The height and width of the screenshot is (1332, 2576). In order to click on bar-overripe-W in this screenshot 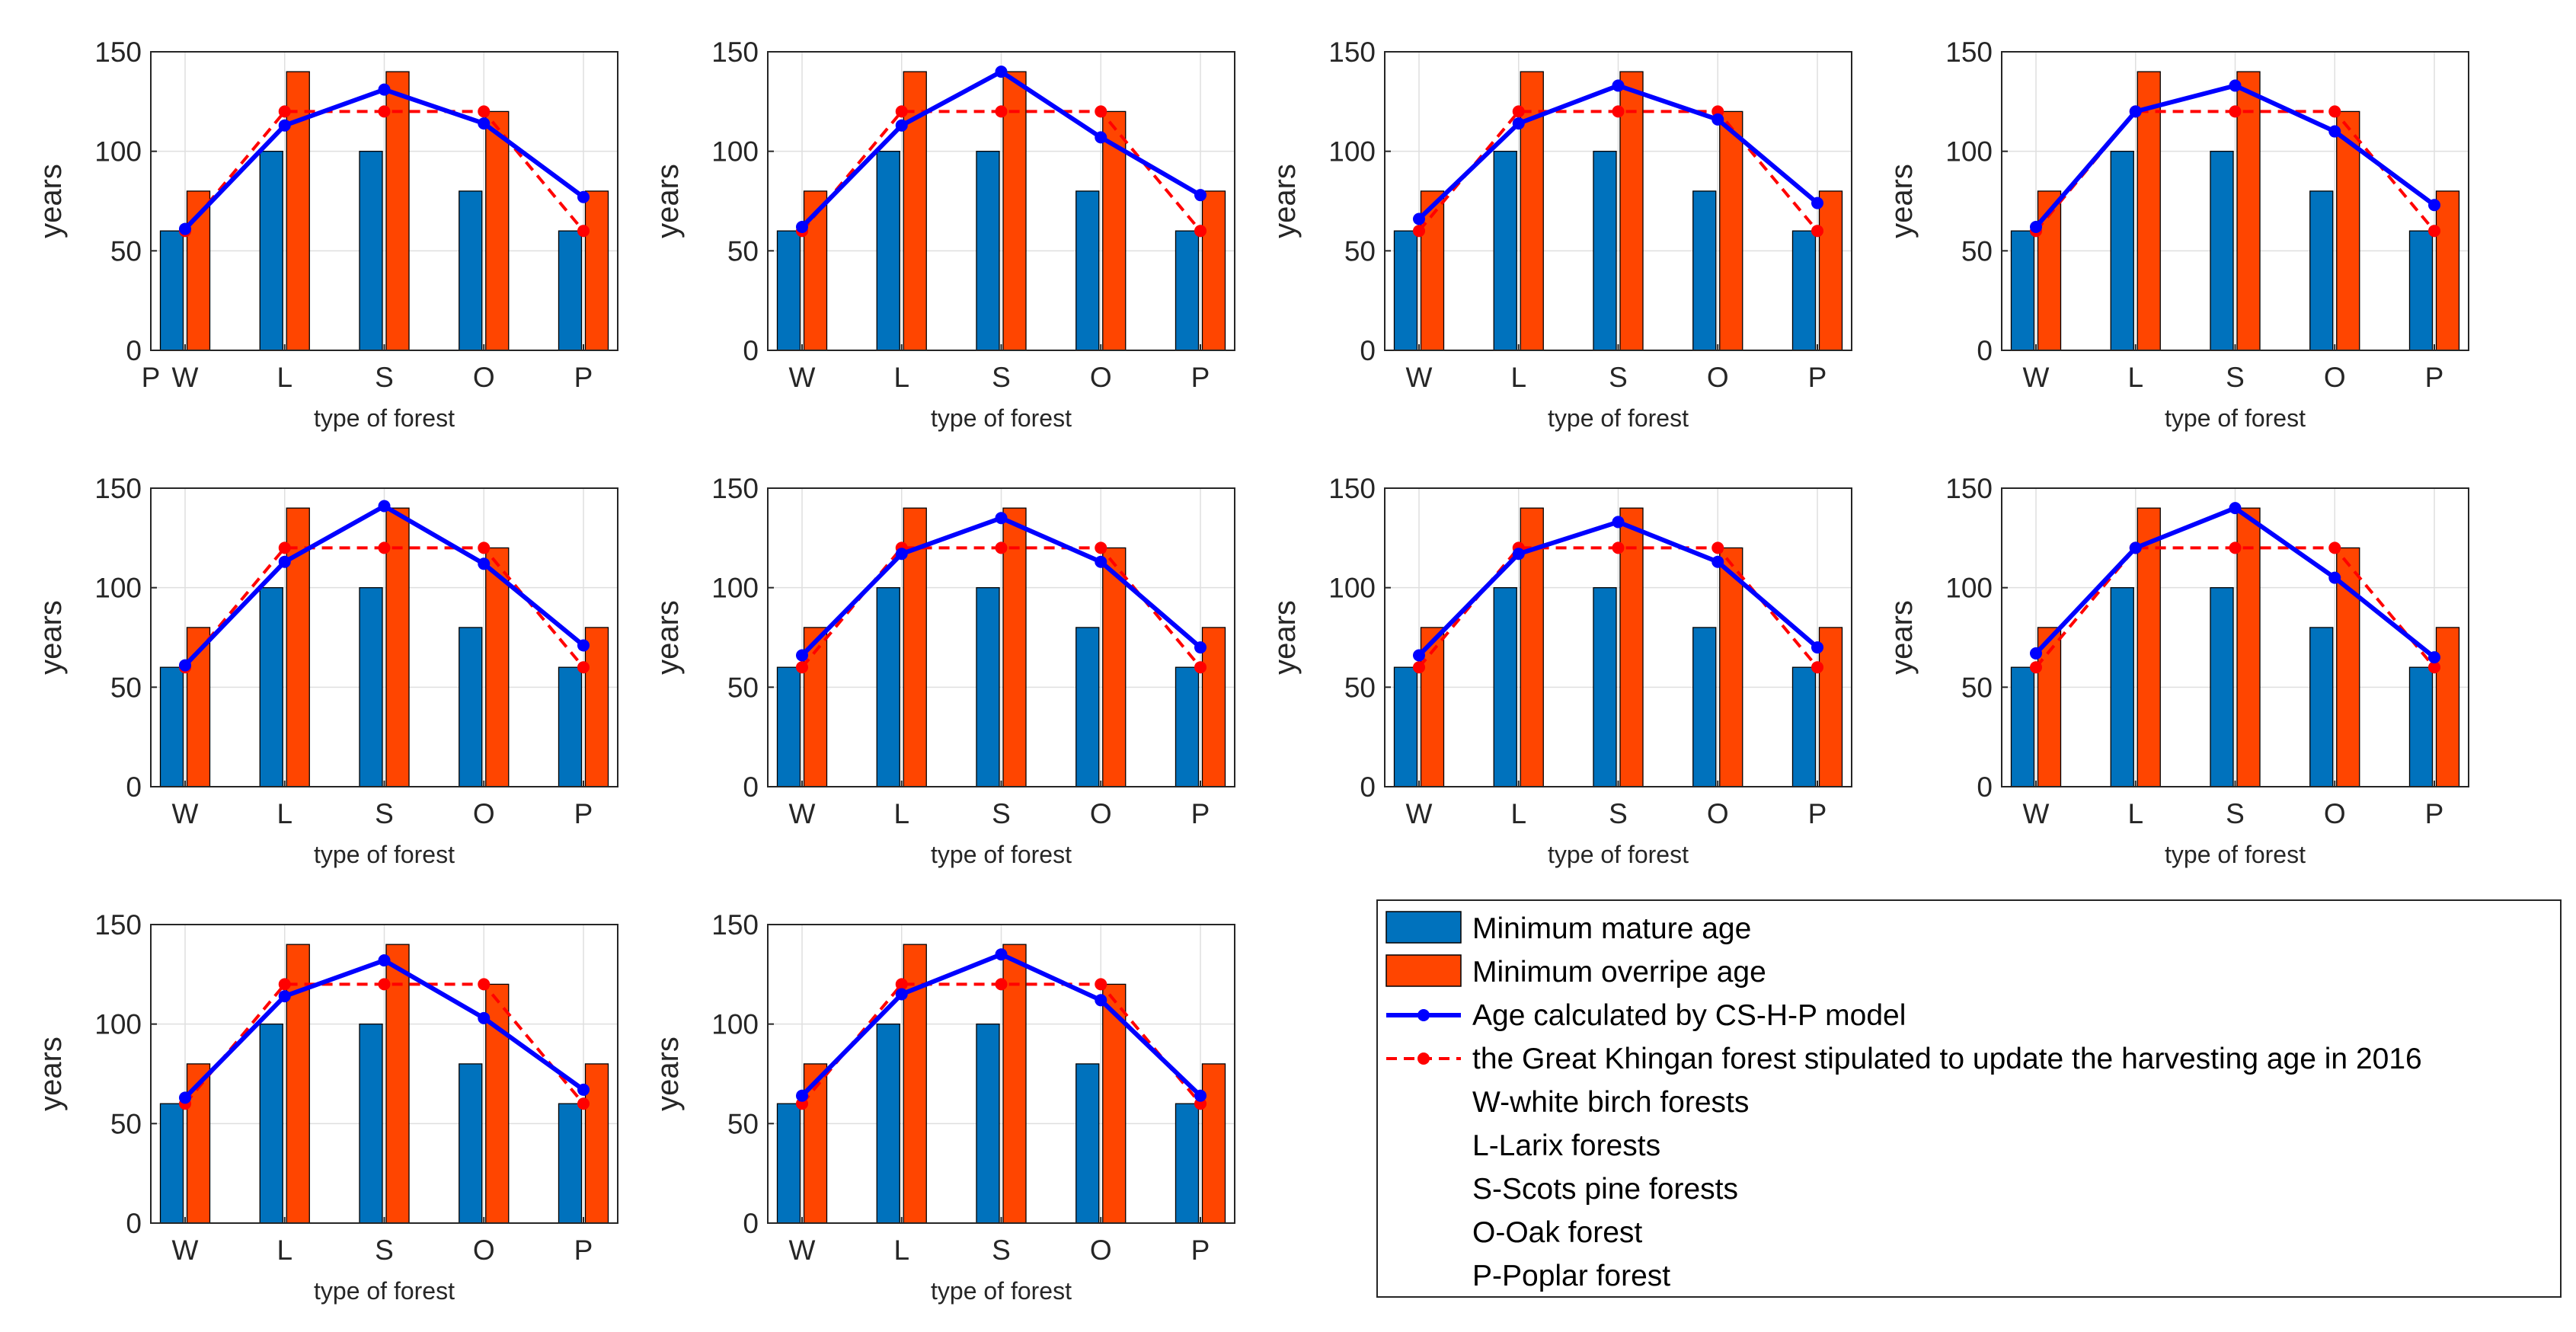, I will do `click(815, 270)`.